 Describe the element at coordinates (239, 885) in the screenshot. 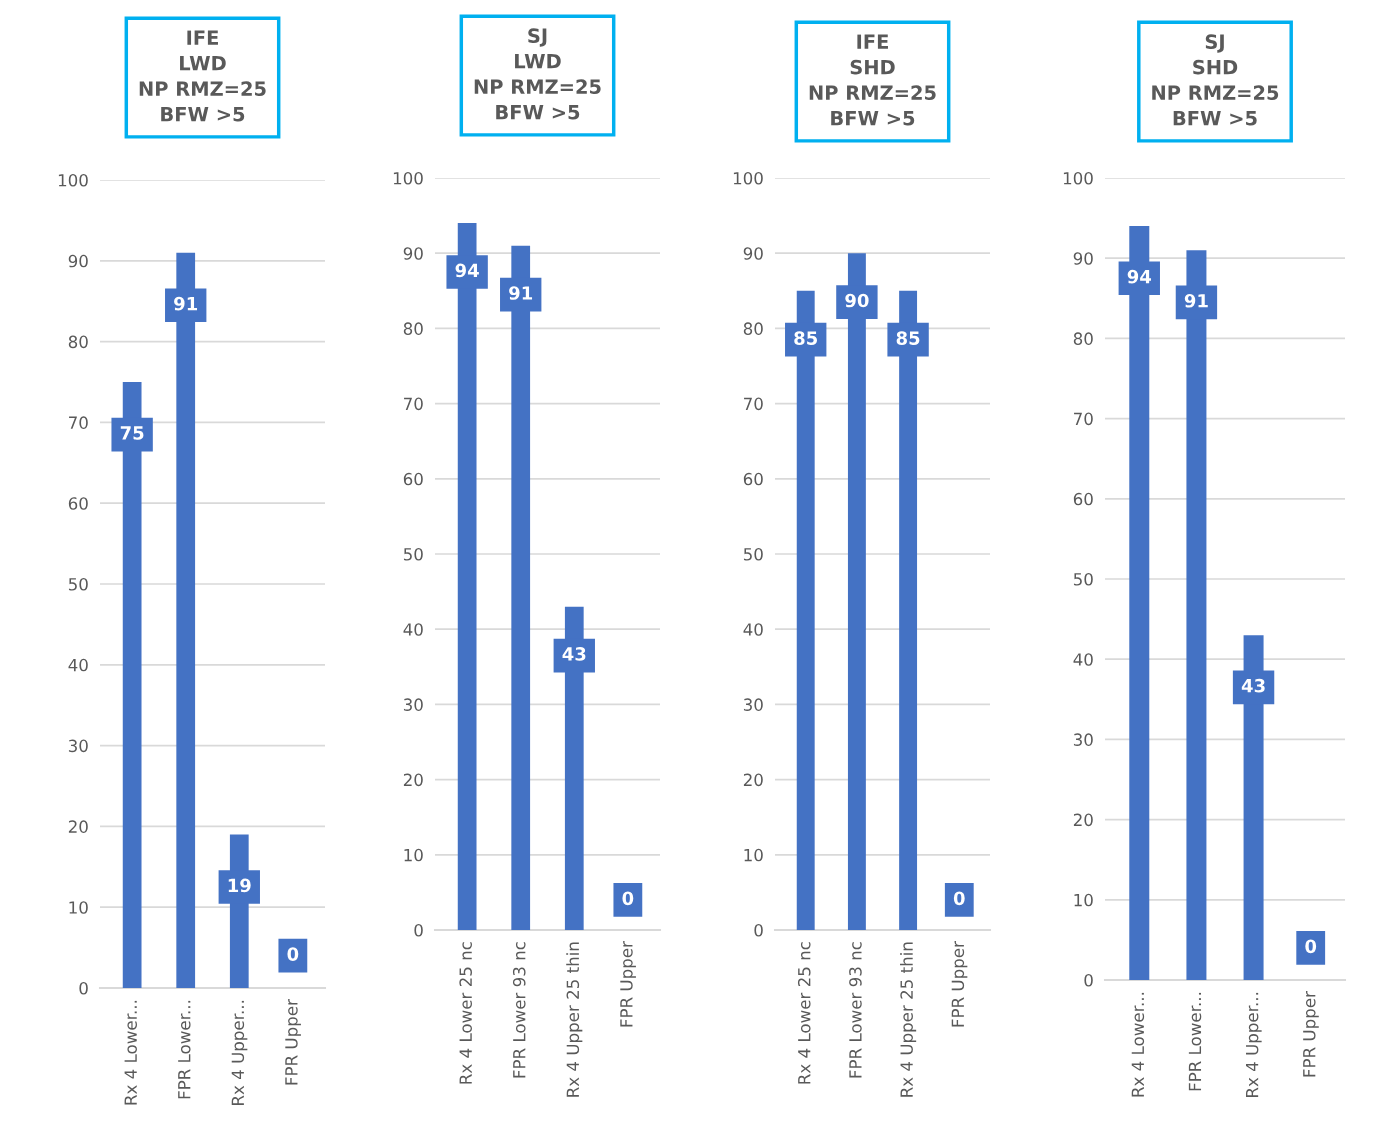

I see `data-label: 19` at that location.